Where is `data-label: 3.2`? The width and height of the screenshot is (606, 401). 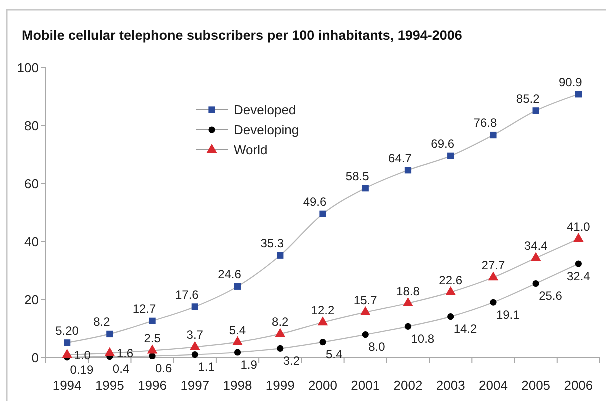
data-label: 3.2 is located at coordinates (291, 361).